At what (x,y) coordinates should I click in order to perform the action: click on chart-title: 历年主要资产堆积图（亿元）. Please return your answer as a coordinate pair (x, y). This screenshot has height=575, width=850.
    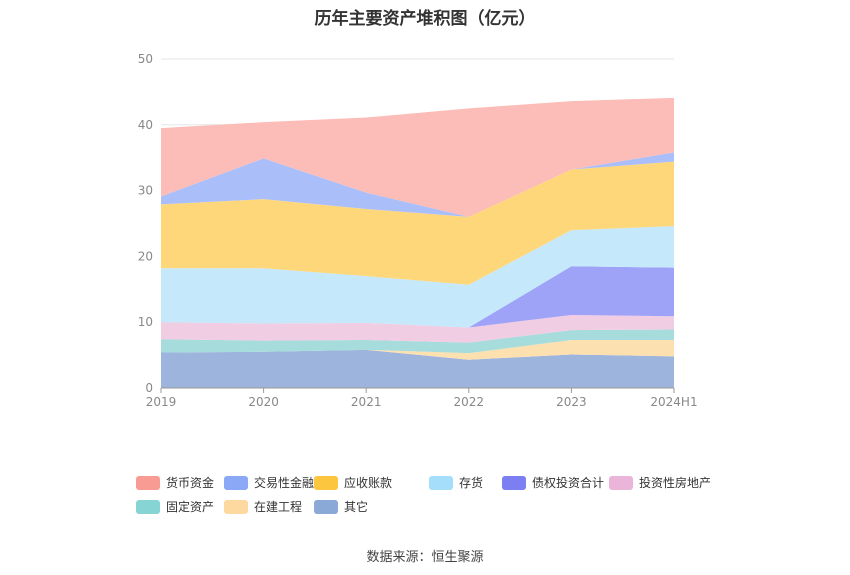
    Looking at the image, I should click on (425, 19).